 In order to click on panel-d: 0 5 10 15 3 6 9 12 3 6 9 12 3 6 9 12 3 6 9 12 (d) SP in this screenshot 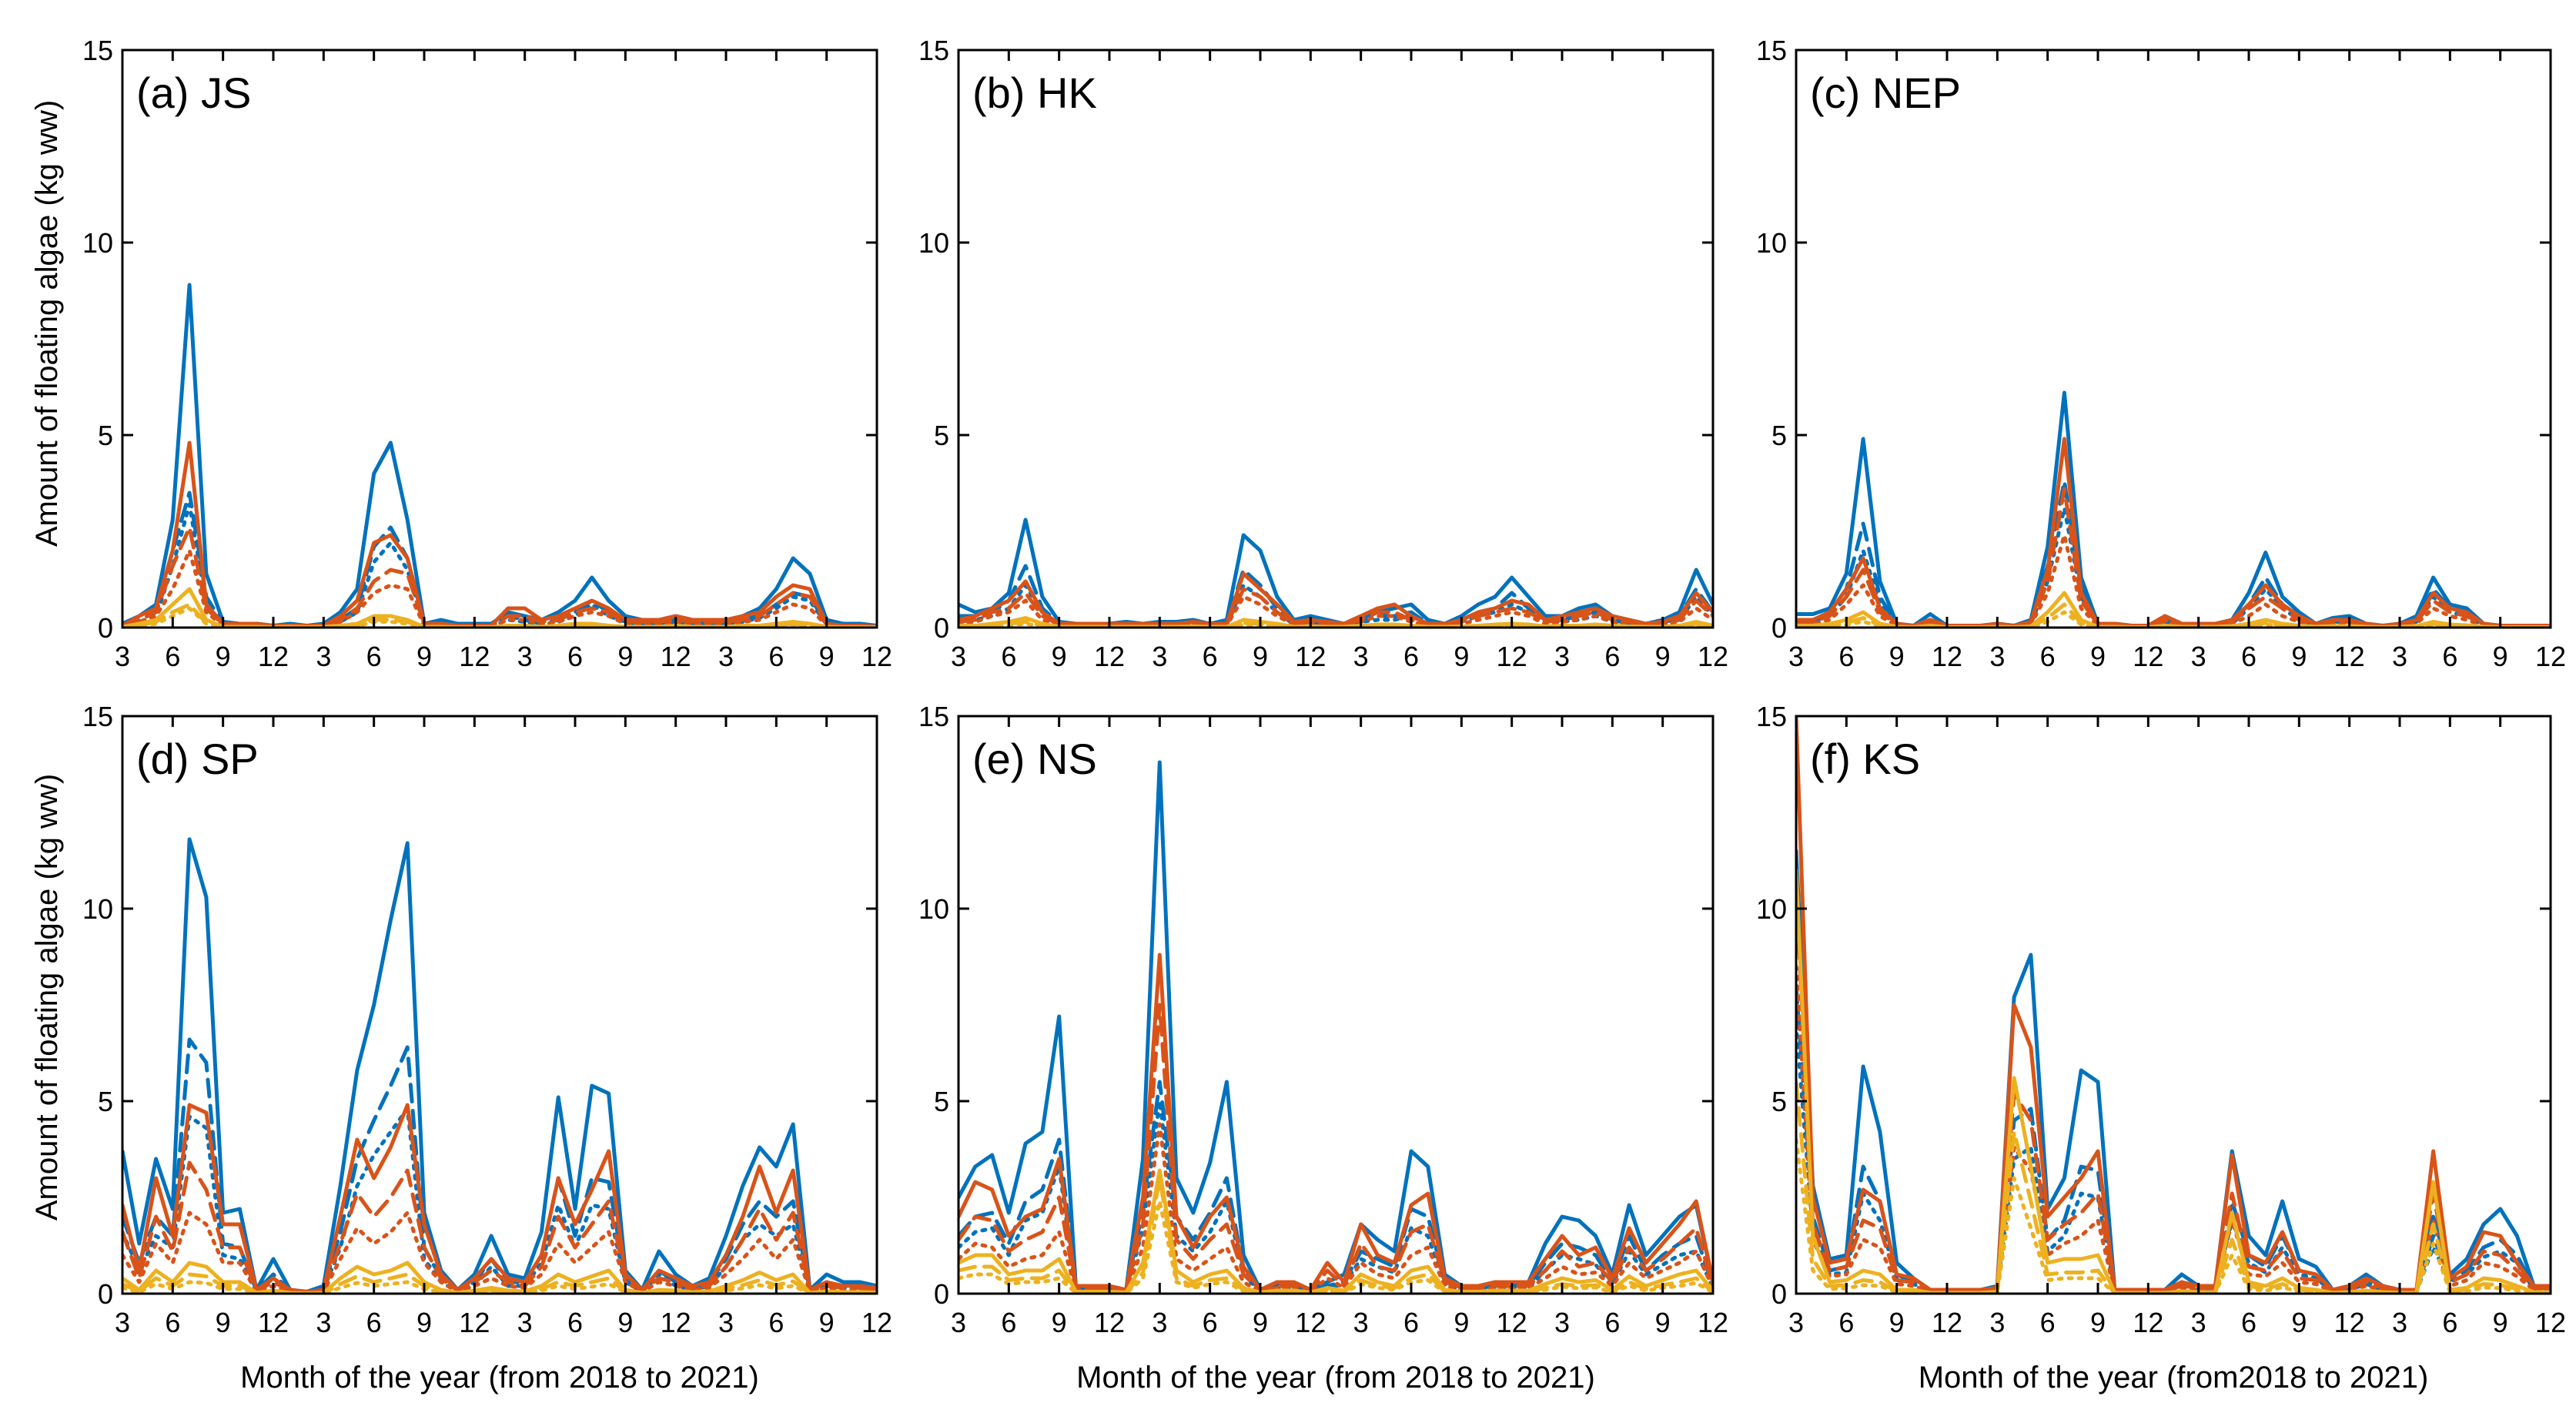, I will do `click(487, 1020)`.